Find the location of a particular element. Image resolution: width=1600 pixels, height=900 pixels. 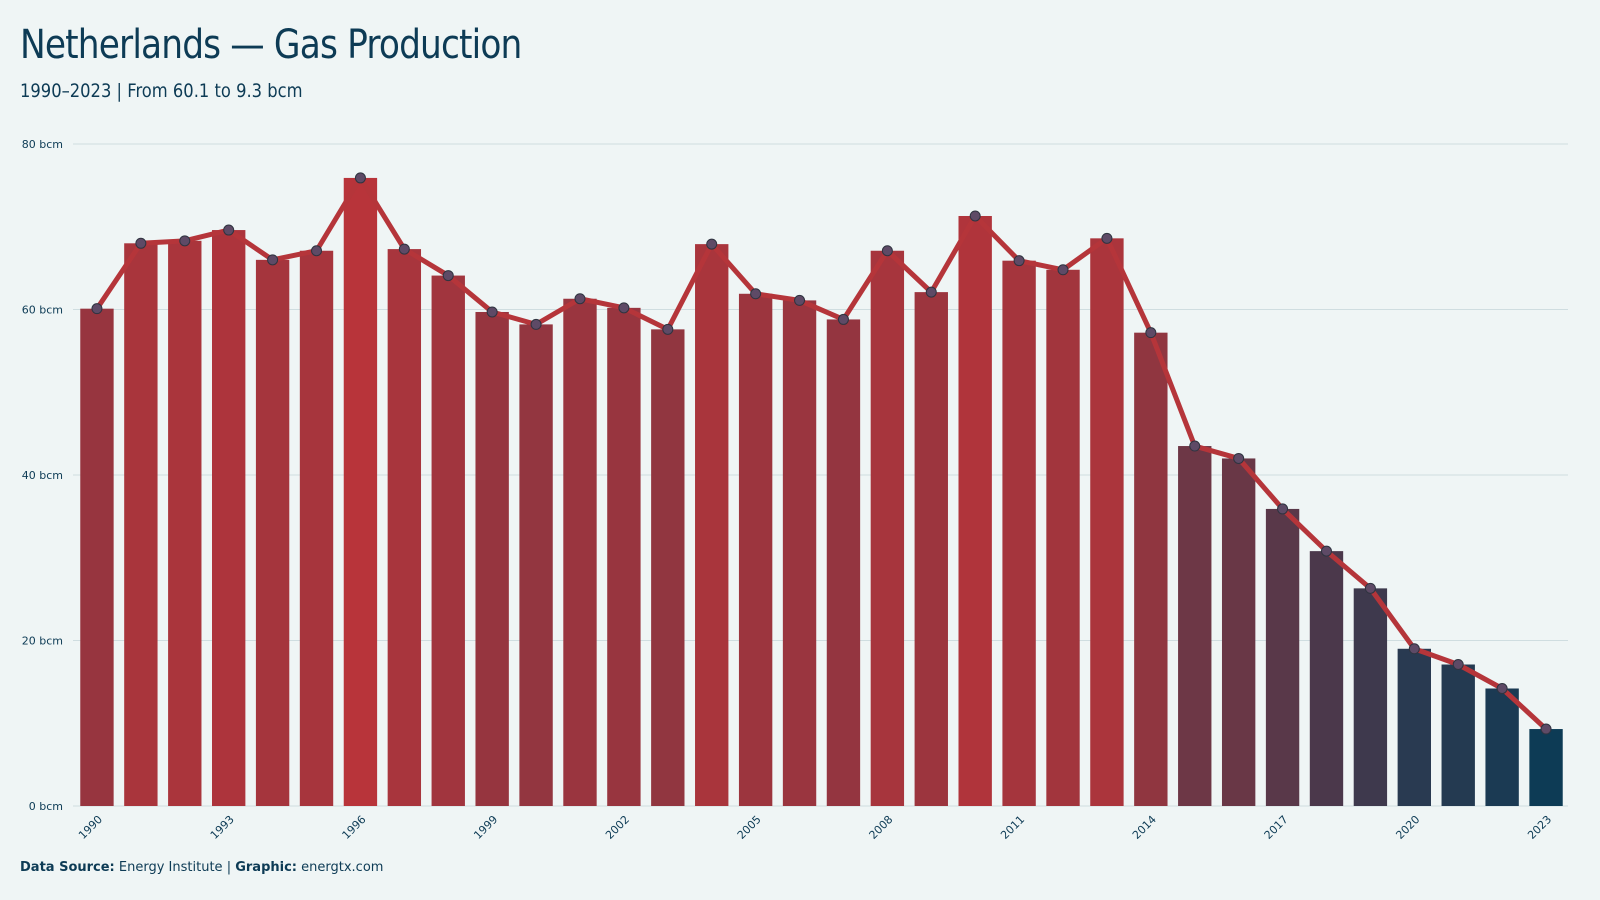

bar-2010 is located at coordinates (975, 510).